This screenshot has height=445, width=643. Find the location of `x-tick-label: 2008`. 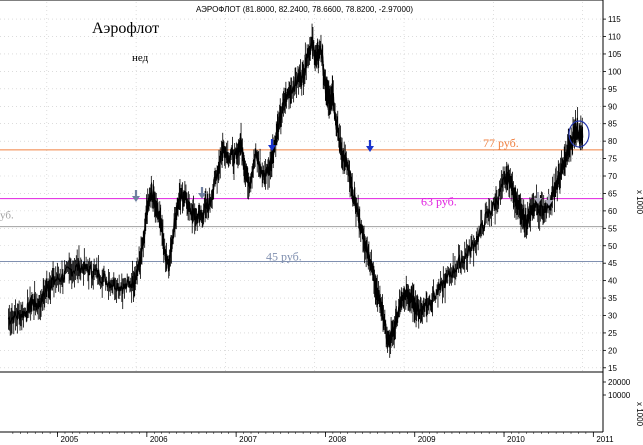

x-tick-label: 2008 is located at coordinates (337, 439).